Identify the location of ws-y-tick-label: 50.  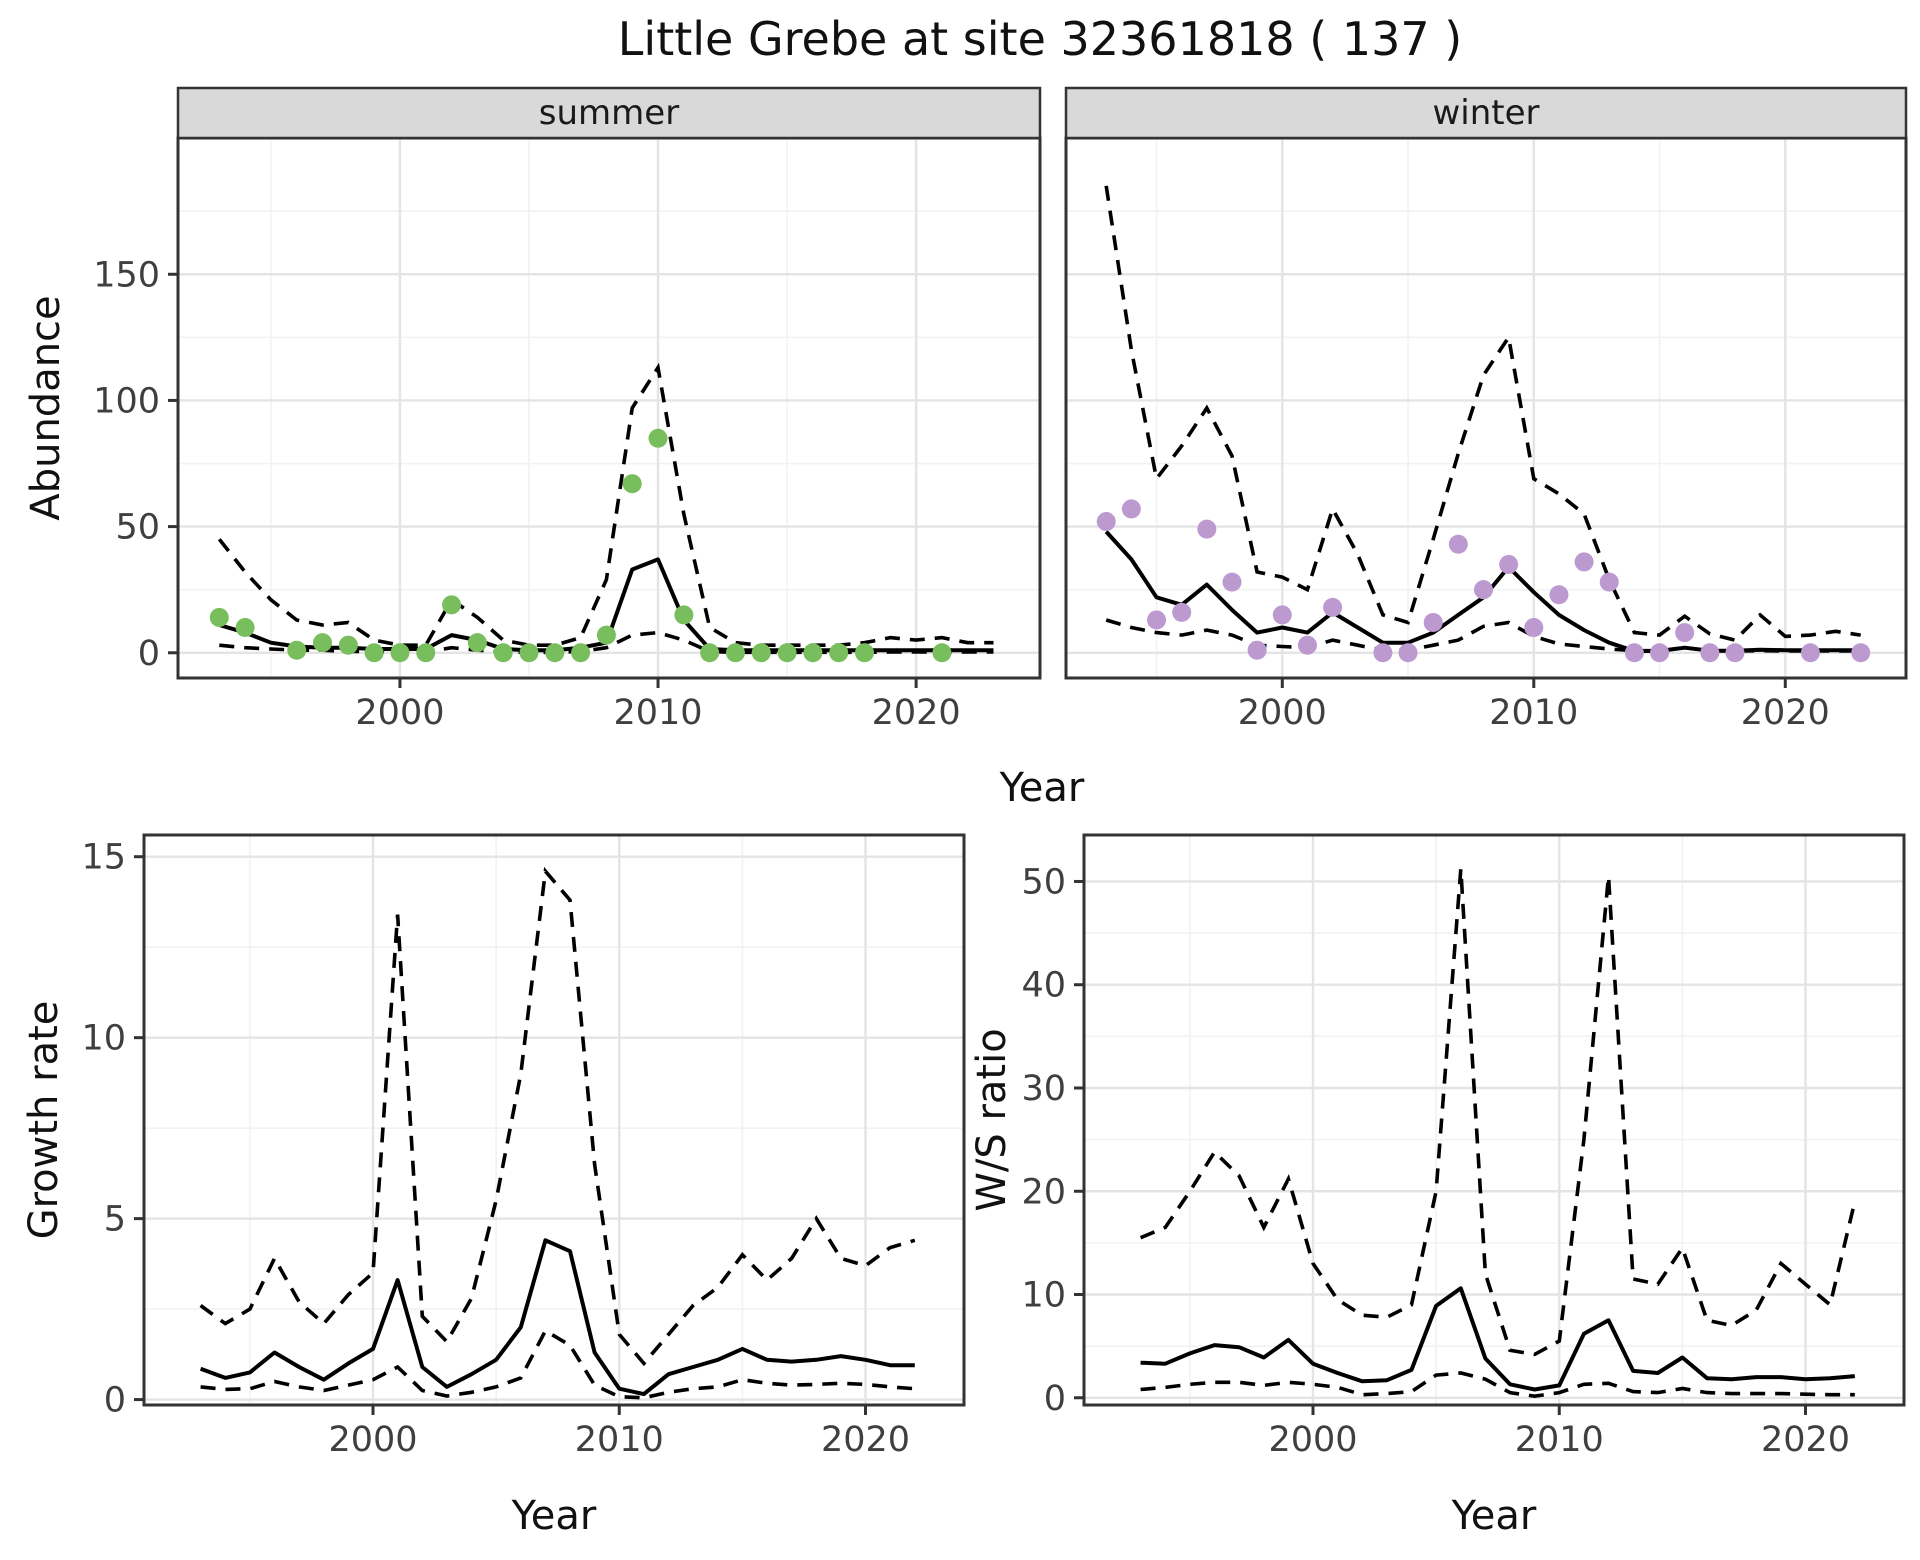
(1043, 882).